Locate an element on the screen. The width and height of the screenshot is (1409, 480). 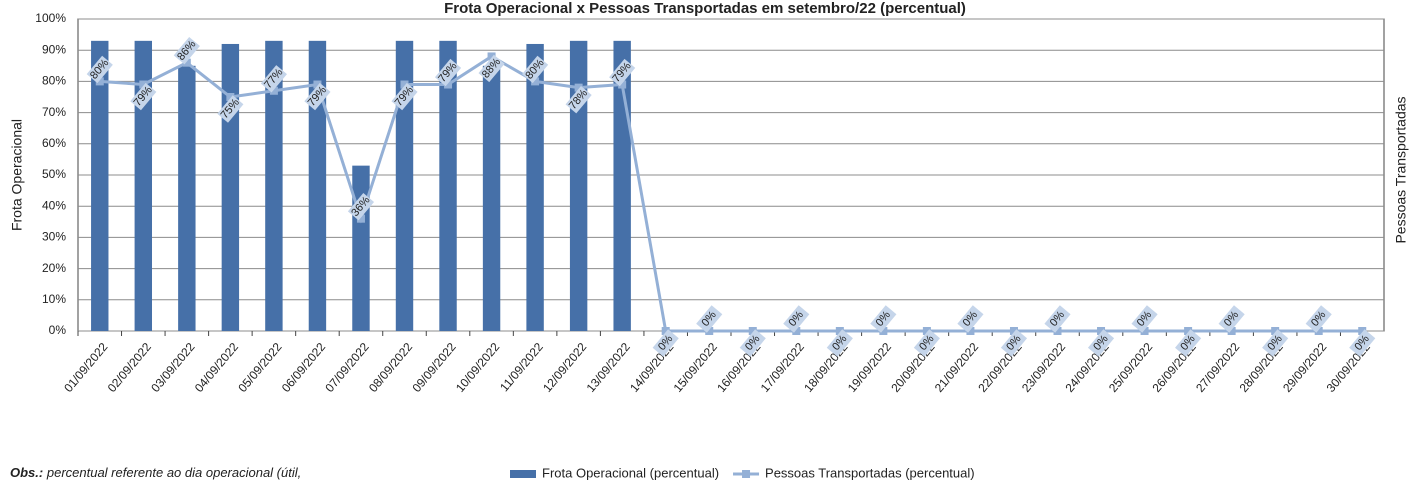
data-label-group: 78% is located at coordinates (578, 99).